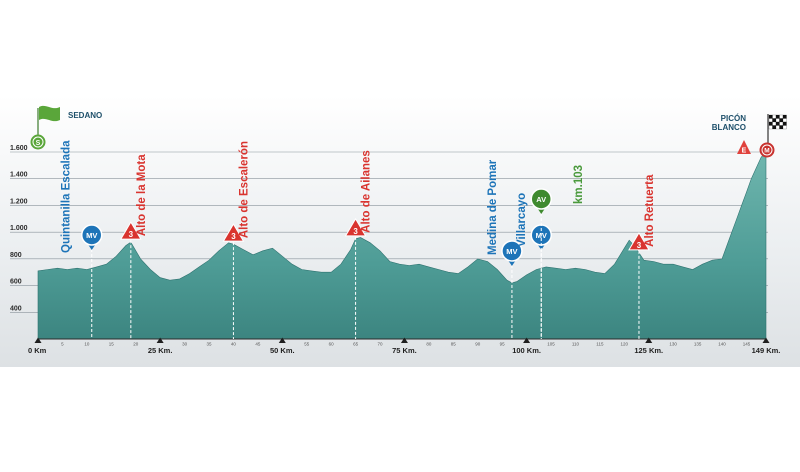  Describe the element at coordinates (522, 220) in the screenshot. I see `town-label-103: Villarcayo` at that location.